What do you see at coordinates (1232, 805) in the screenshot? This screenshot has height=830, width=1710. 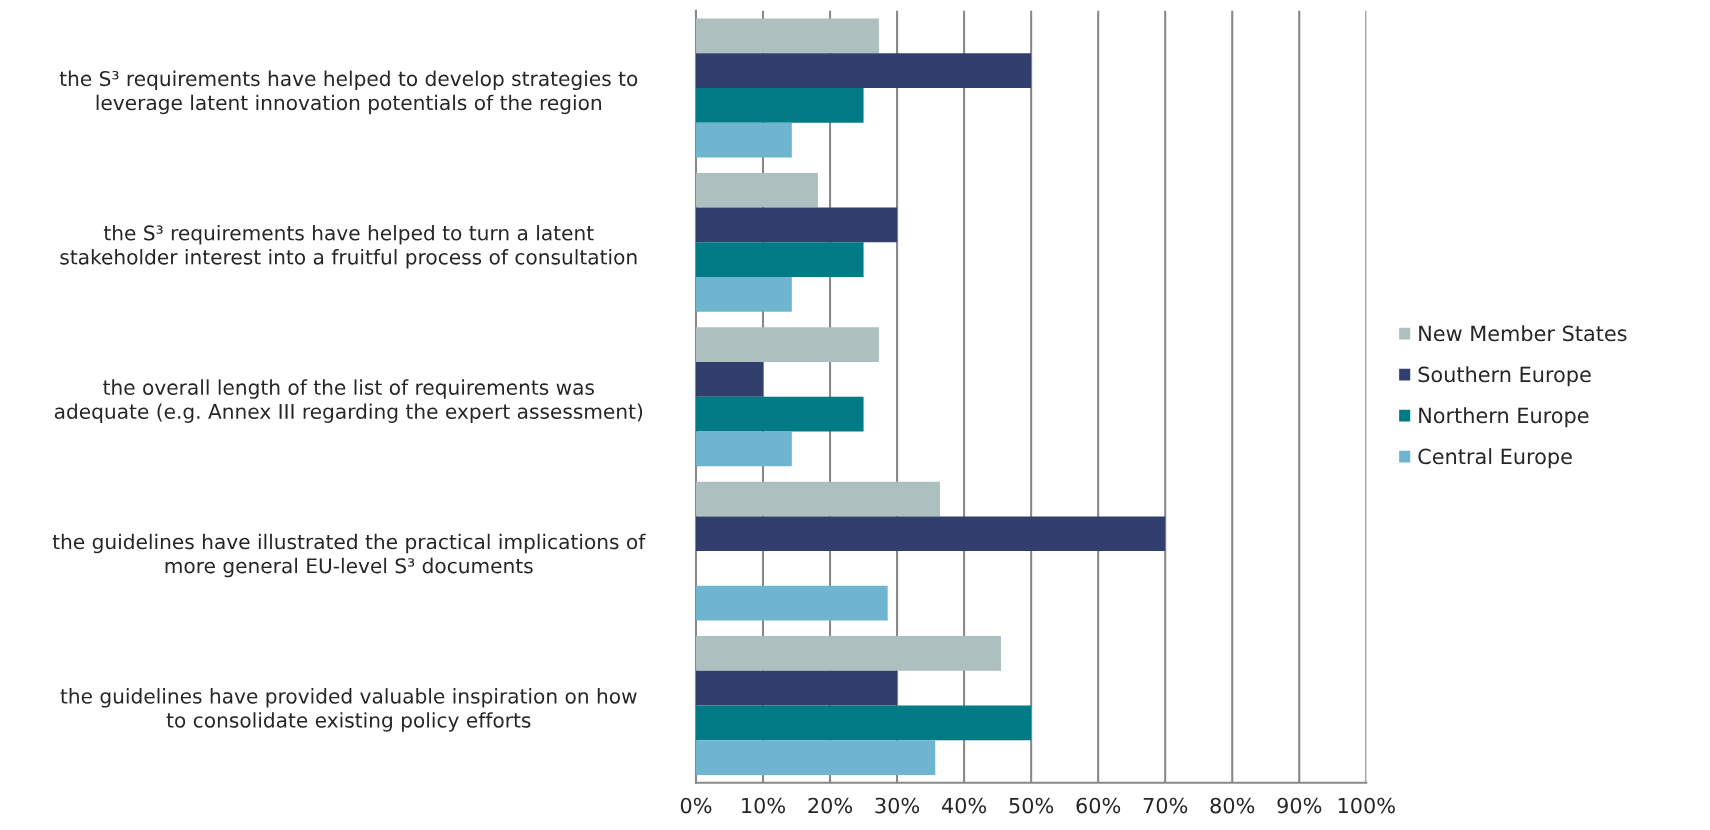 I see `x-tick-label: 80%` at bounding box center [1232, 805].